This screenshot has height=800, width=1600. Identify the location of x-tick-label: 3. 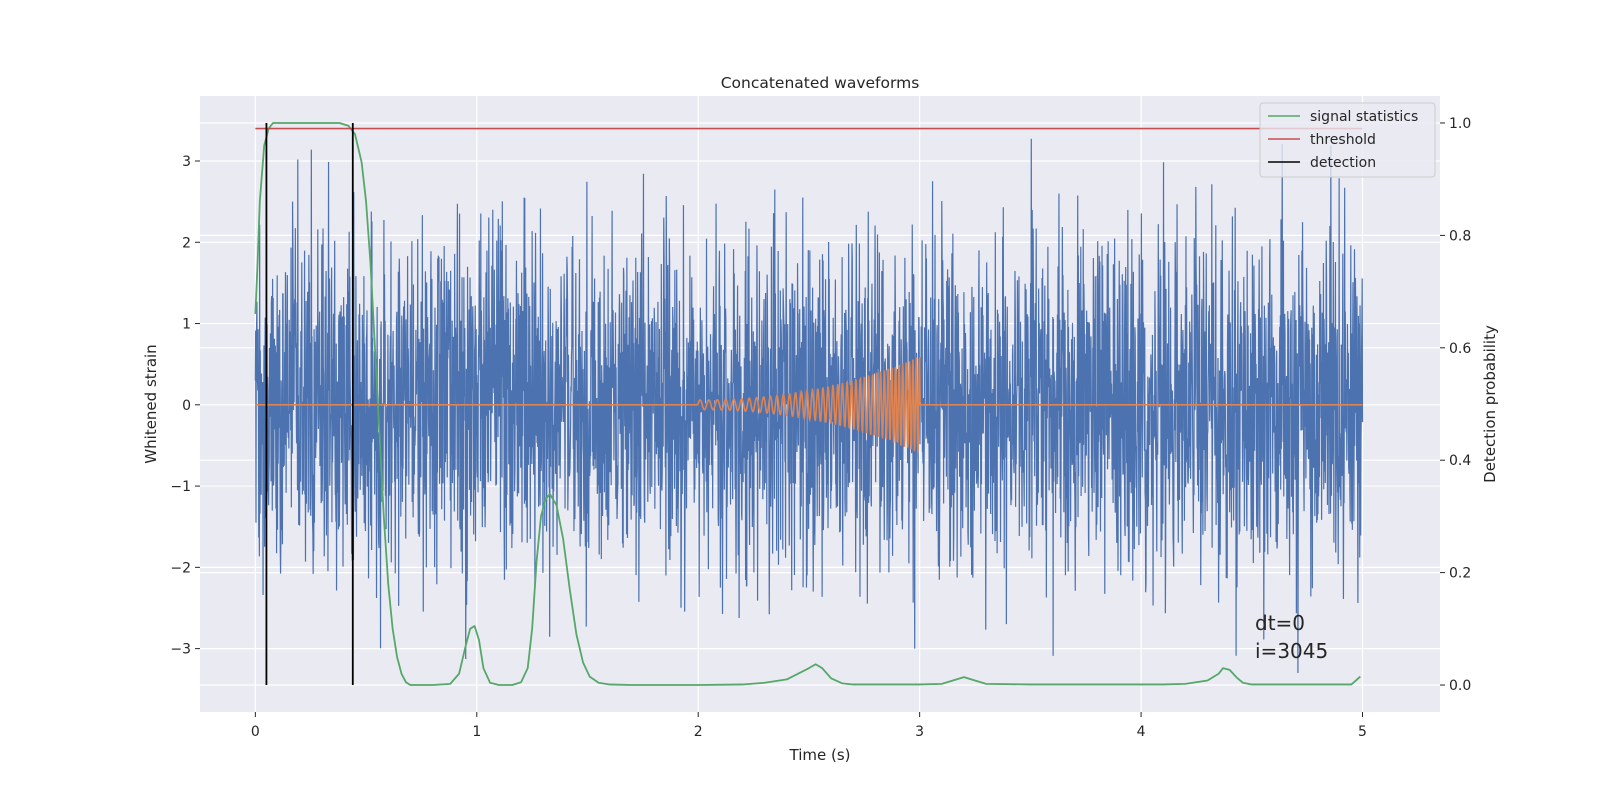
(919, 732).